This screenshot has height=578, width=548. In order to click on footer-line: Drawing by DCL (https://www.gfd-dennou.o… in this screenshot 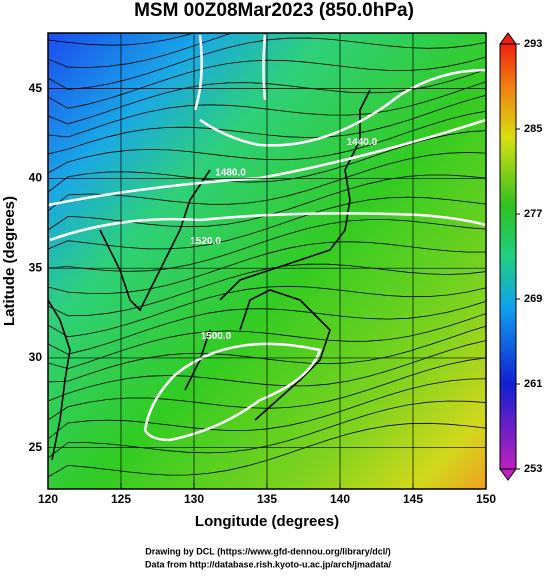, I will do `click(268, 551)`.